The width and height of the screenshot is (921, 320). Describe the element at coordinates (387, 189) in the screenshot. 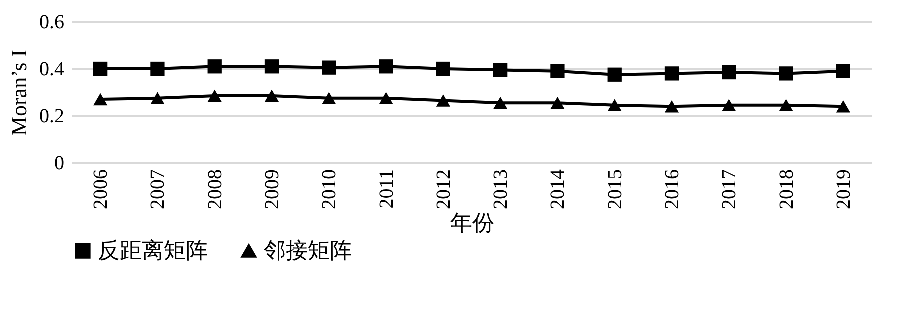

I see `x-tick-label: 2011` at that location.